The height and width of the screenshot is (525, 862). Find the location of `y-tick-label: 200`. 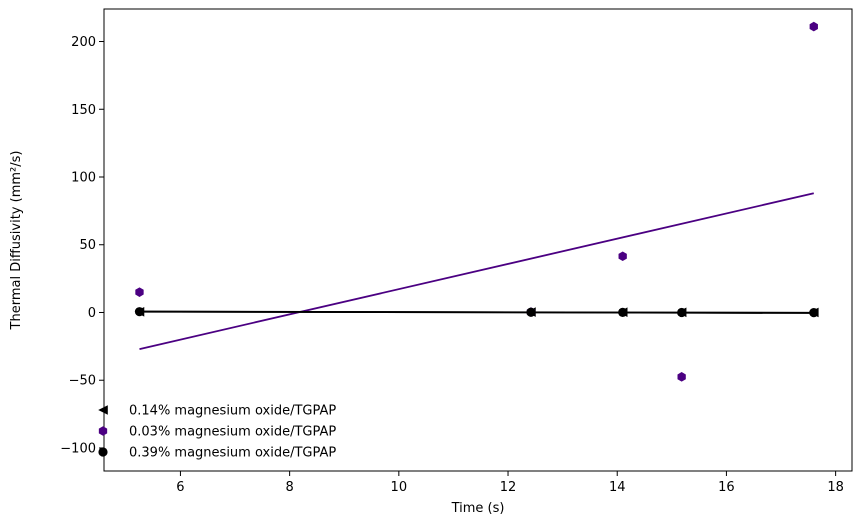

y-tick-label: 200 is located at coordinates (83, 42).